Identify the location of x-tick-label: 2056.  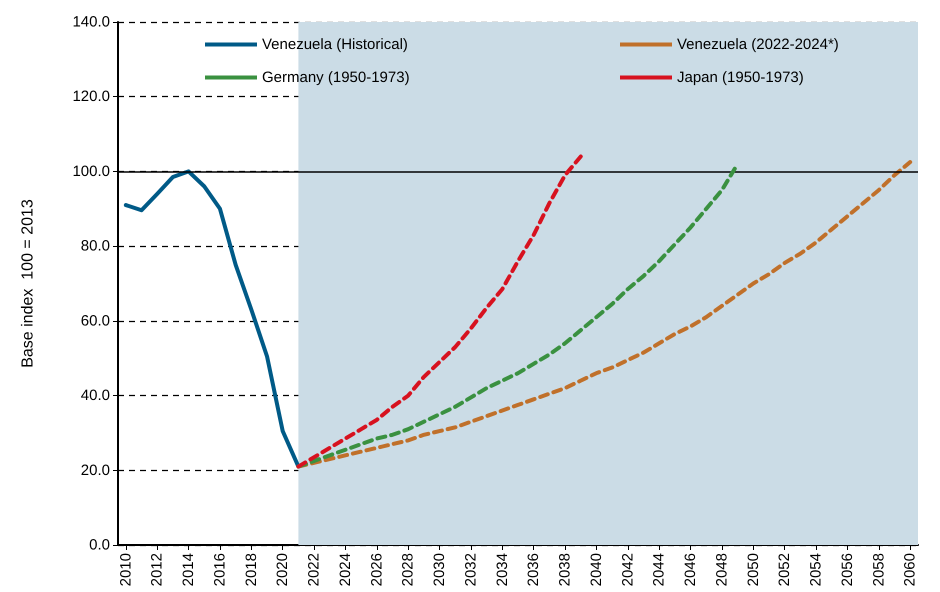
(847, 569).